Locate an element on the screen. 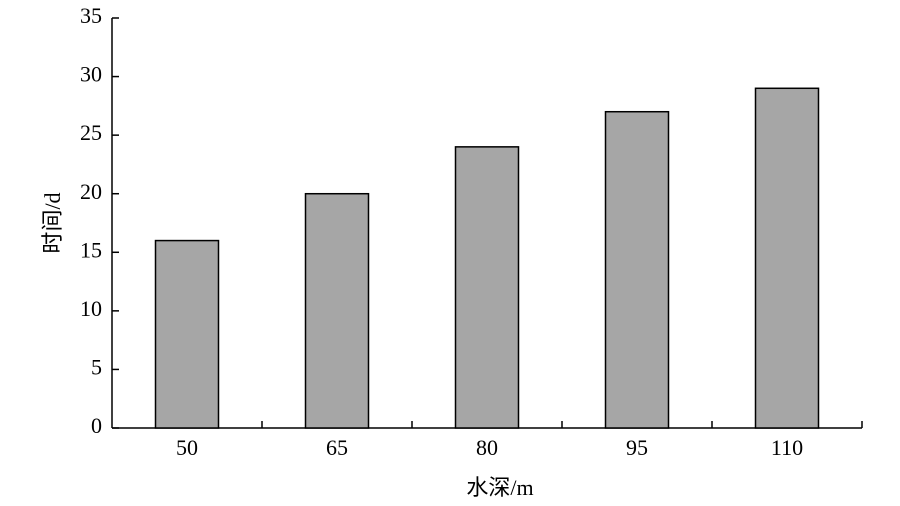 This screenshot has height=506, width=900. x-tick-label: 50 is located at coordinates (187, 447).